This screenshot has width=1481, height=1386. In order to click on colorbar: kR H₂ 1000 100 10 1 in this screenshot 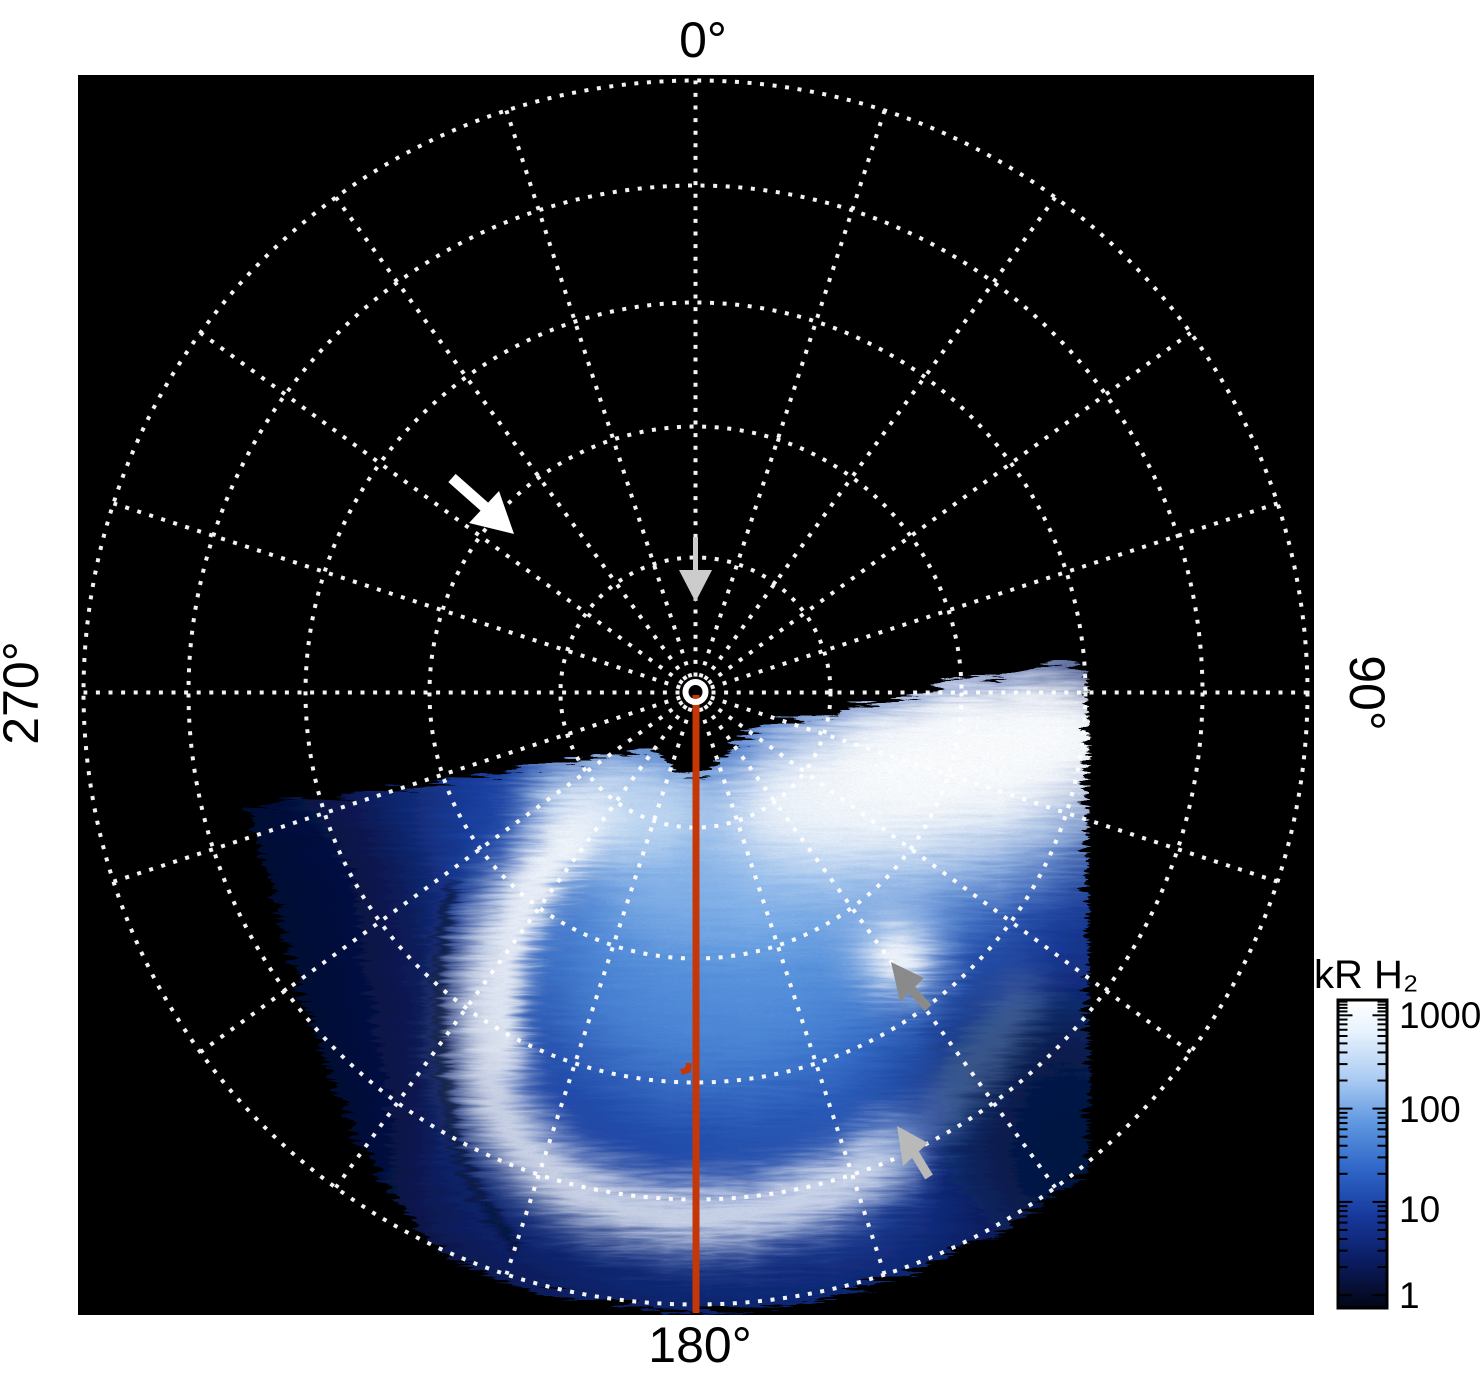, I will do `click(1397, 1134)`.